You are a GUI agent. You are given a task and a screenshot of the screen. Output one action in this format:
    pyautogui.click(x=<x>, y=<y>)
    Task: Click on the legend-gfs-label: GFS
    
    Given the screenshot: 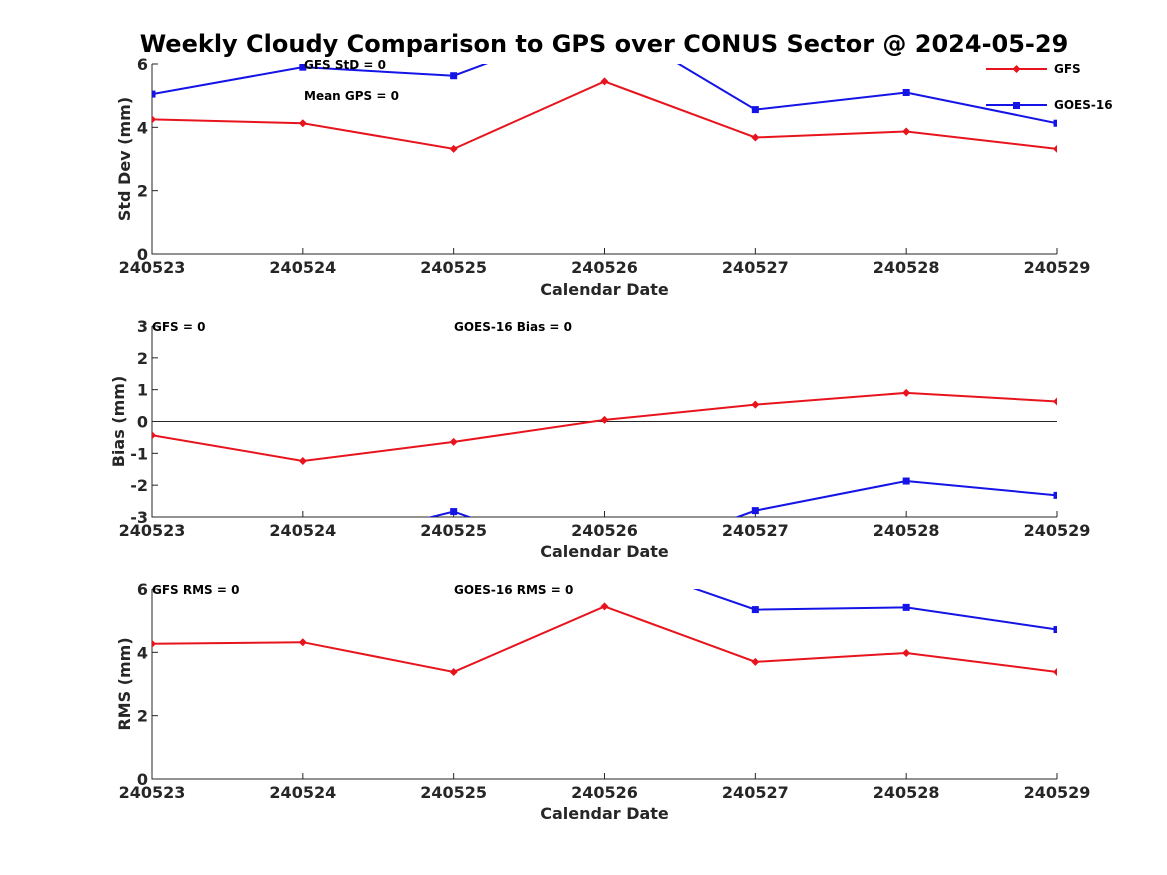 What is the action you would take?
    pyautogui.click(x=1067, y=69)
    